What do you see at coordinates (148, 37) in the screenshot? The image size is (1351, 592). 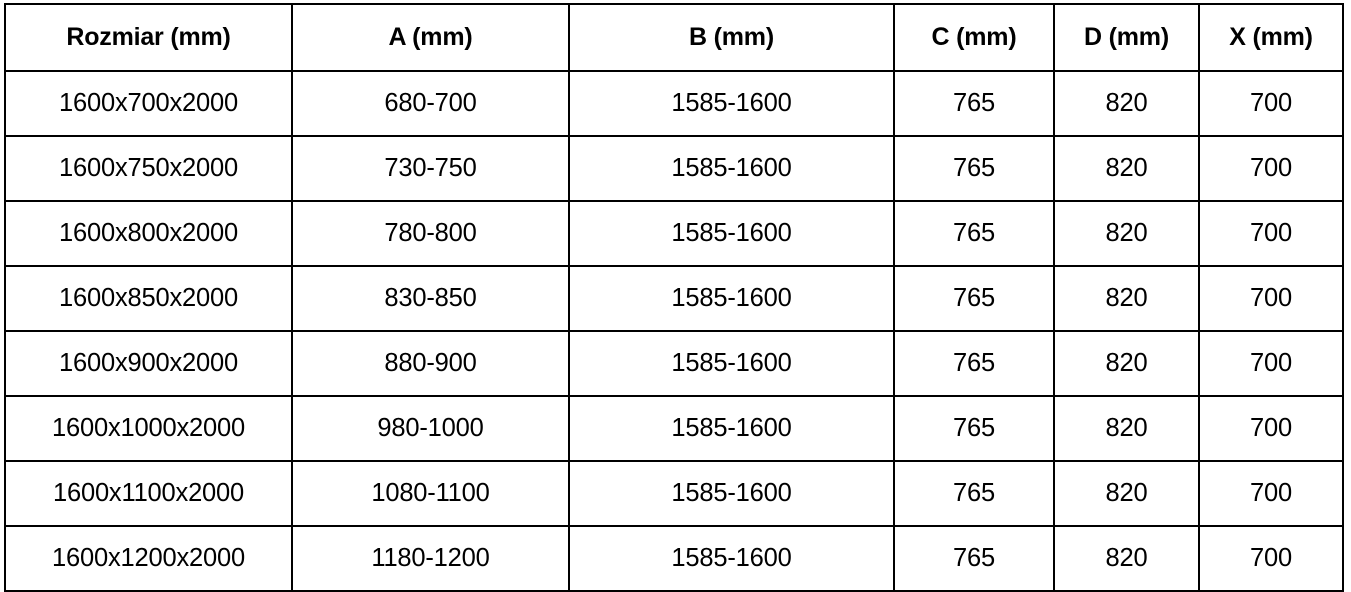 I see `column-header-size: Rozmiar (mm)` at bounding box center [148, 37].